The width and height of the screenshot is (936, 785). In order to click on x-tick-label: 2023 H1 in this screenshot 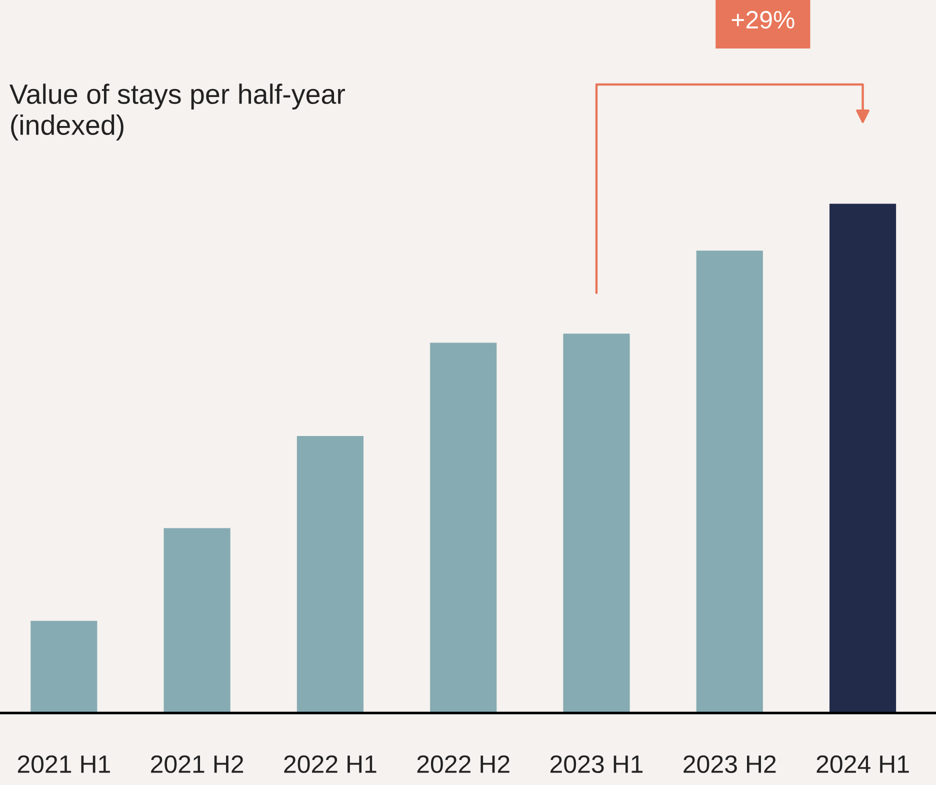, I will do `click(596, 764)`.